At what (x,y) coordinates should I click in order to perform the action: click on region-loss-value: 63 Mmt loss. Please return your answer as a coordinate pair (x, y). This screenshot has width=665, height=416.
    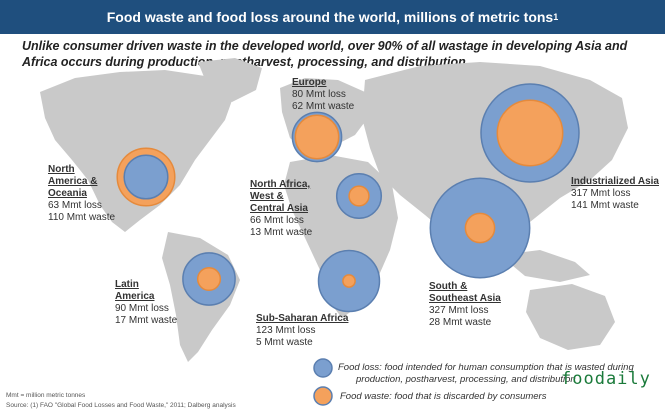
    Looking at the image, I should click on (75, 205).